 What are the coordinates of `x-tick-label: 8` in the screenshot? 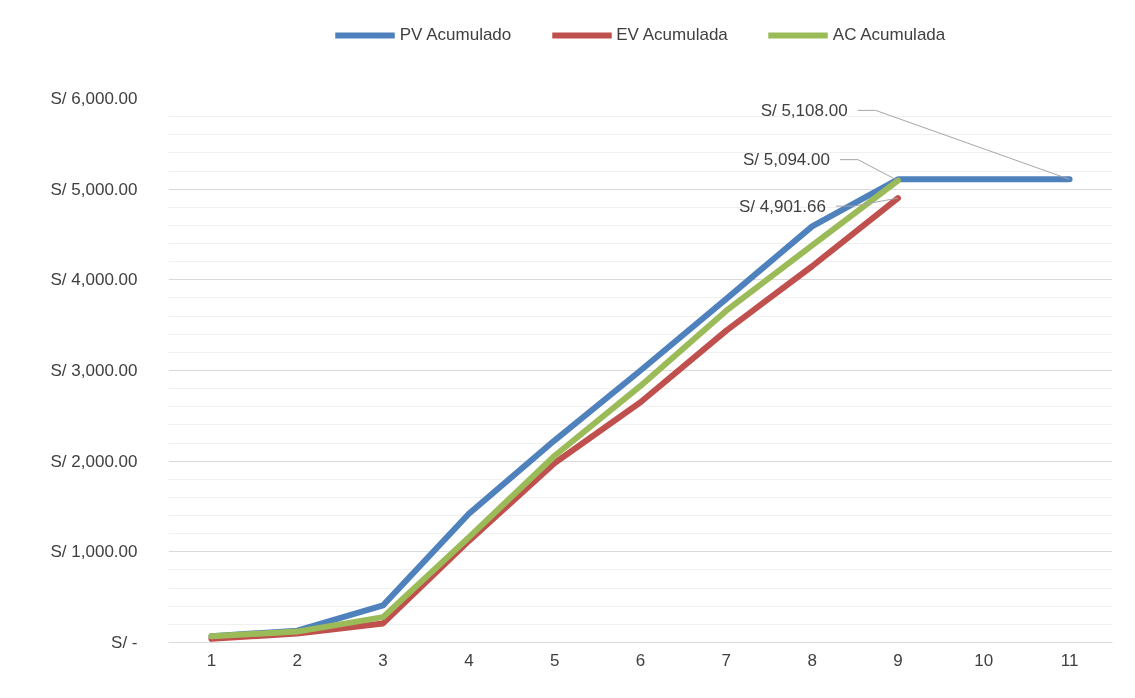 It's located at (812, 660).